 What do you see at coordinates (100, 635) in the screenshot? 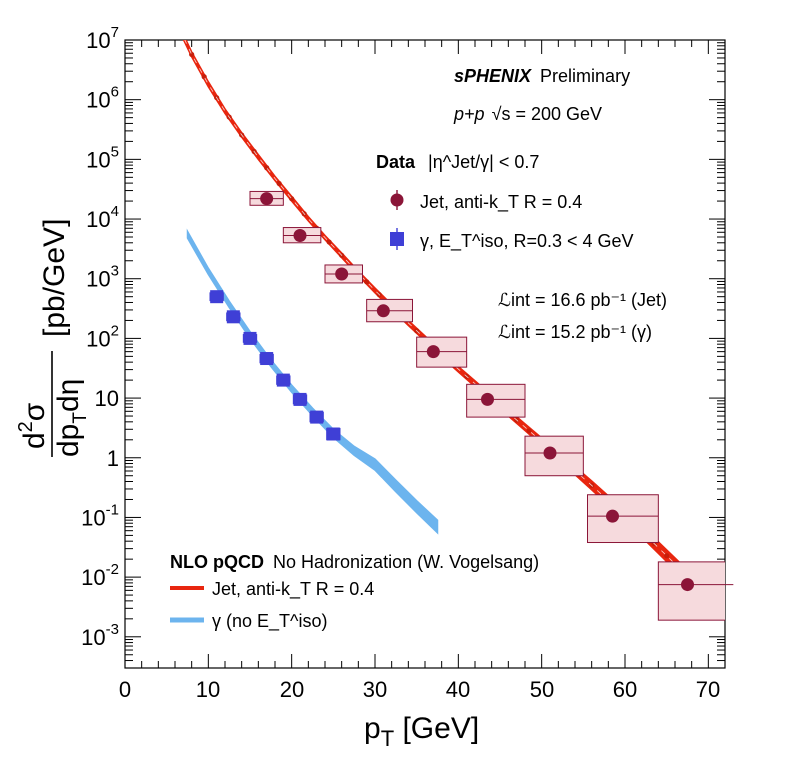
I see `y-tick-label: 10⁻³` at bounding box center [100, 635].